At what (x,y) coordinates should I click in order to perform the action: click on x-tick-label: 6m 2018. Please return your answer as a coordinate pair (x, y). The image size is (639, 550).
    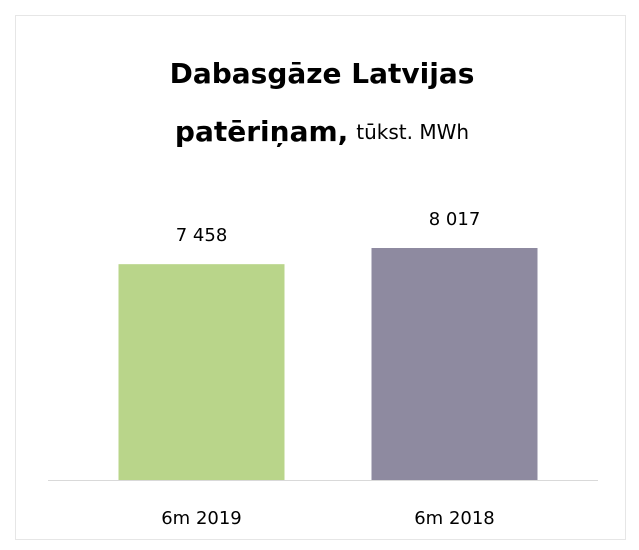
    Looking at the image, I should click on (454, 518).